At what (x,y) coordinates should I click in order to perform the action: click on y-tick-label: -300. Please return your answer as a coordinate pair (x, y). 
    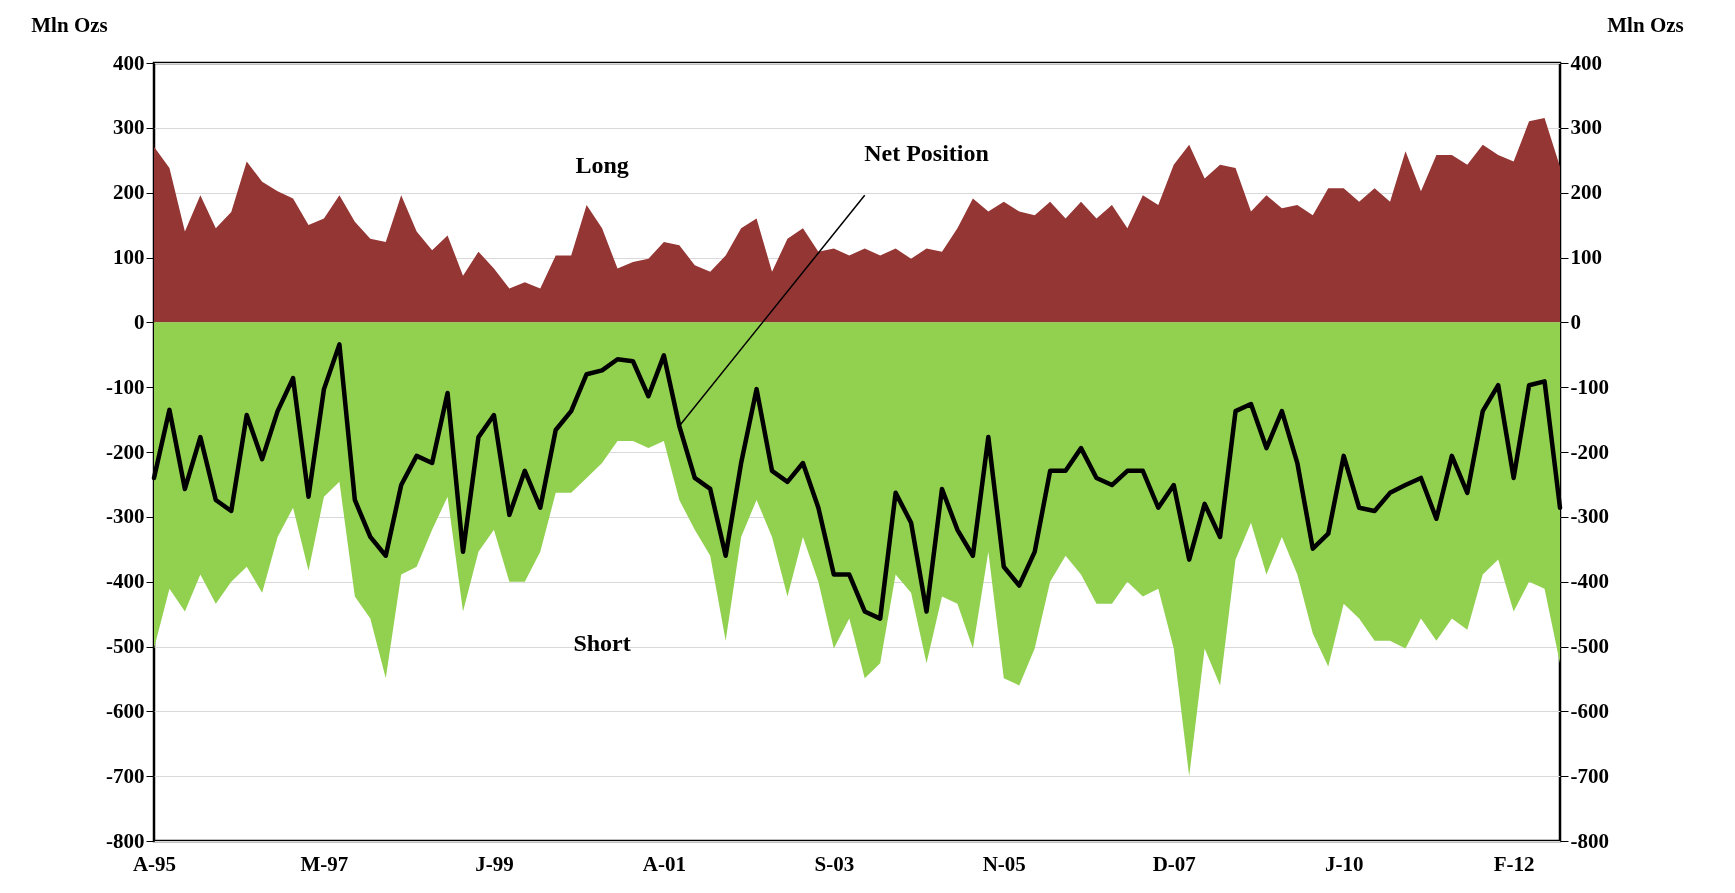
    Looking at the image, I should click on (125, 516).